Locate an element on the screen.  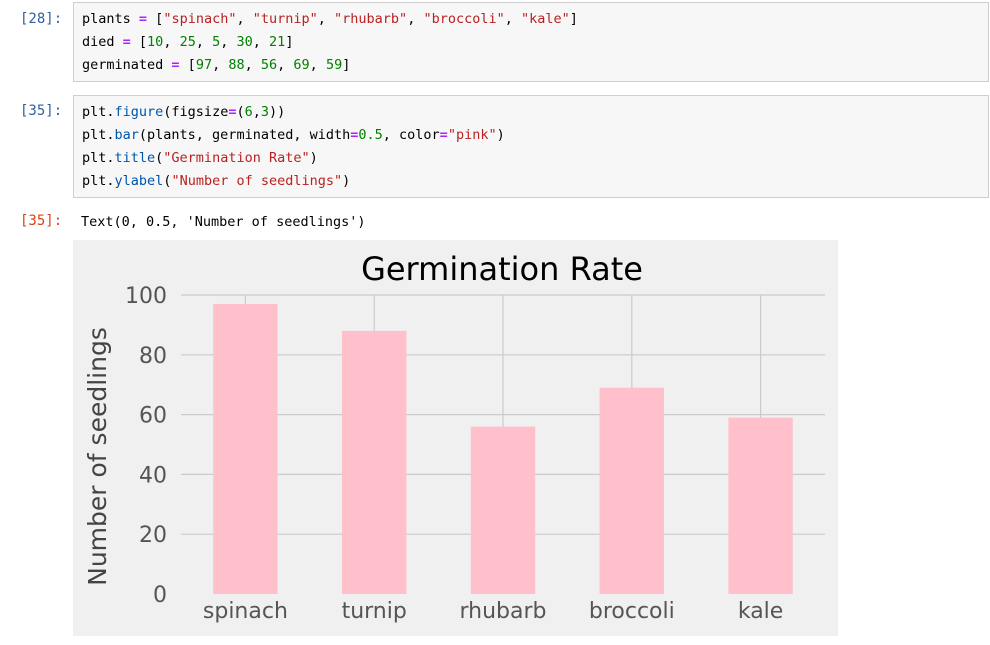
input-prompt: [35]: is located at coordinates (41, 111).